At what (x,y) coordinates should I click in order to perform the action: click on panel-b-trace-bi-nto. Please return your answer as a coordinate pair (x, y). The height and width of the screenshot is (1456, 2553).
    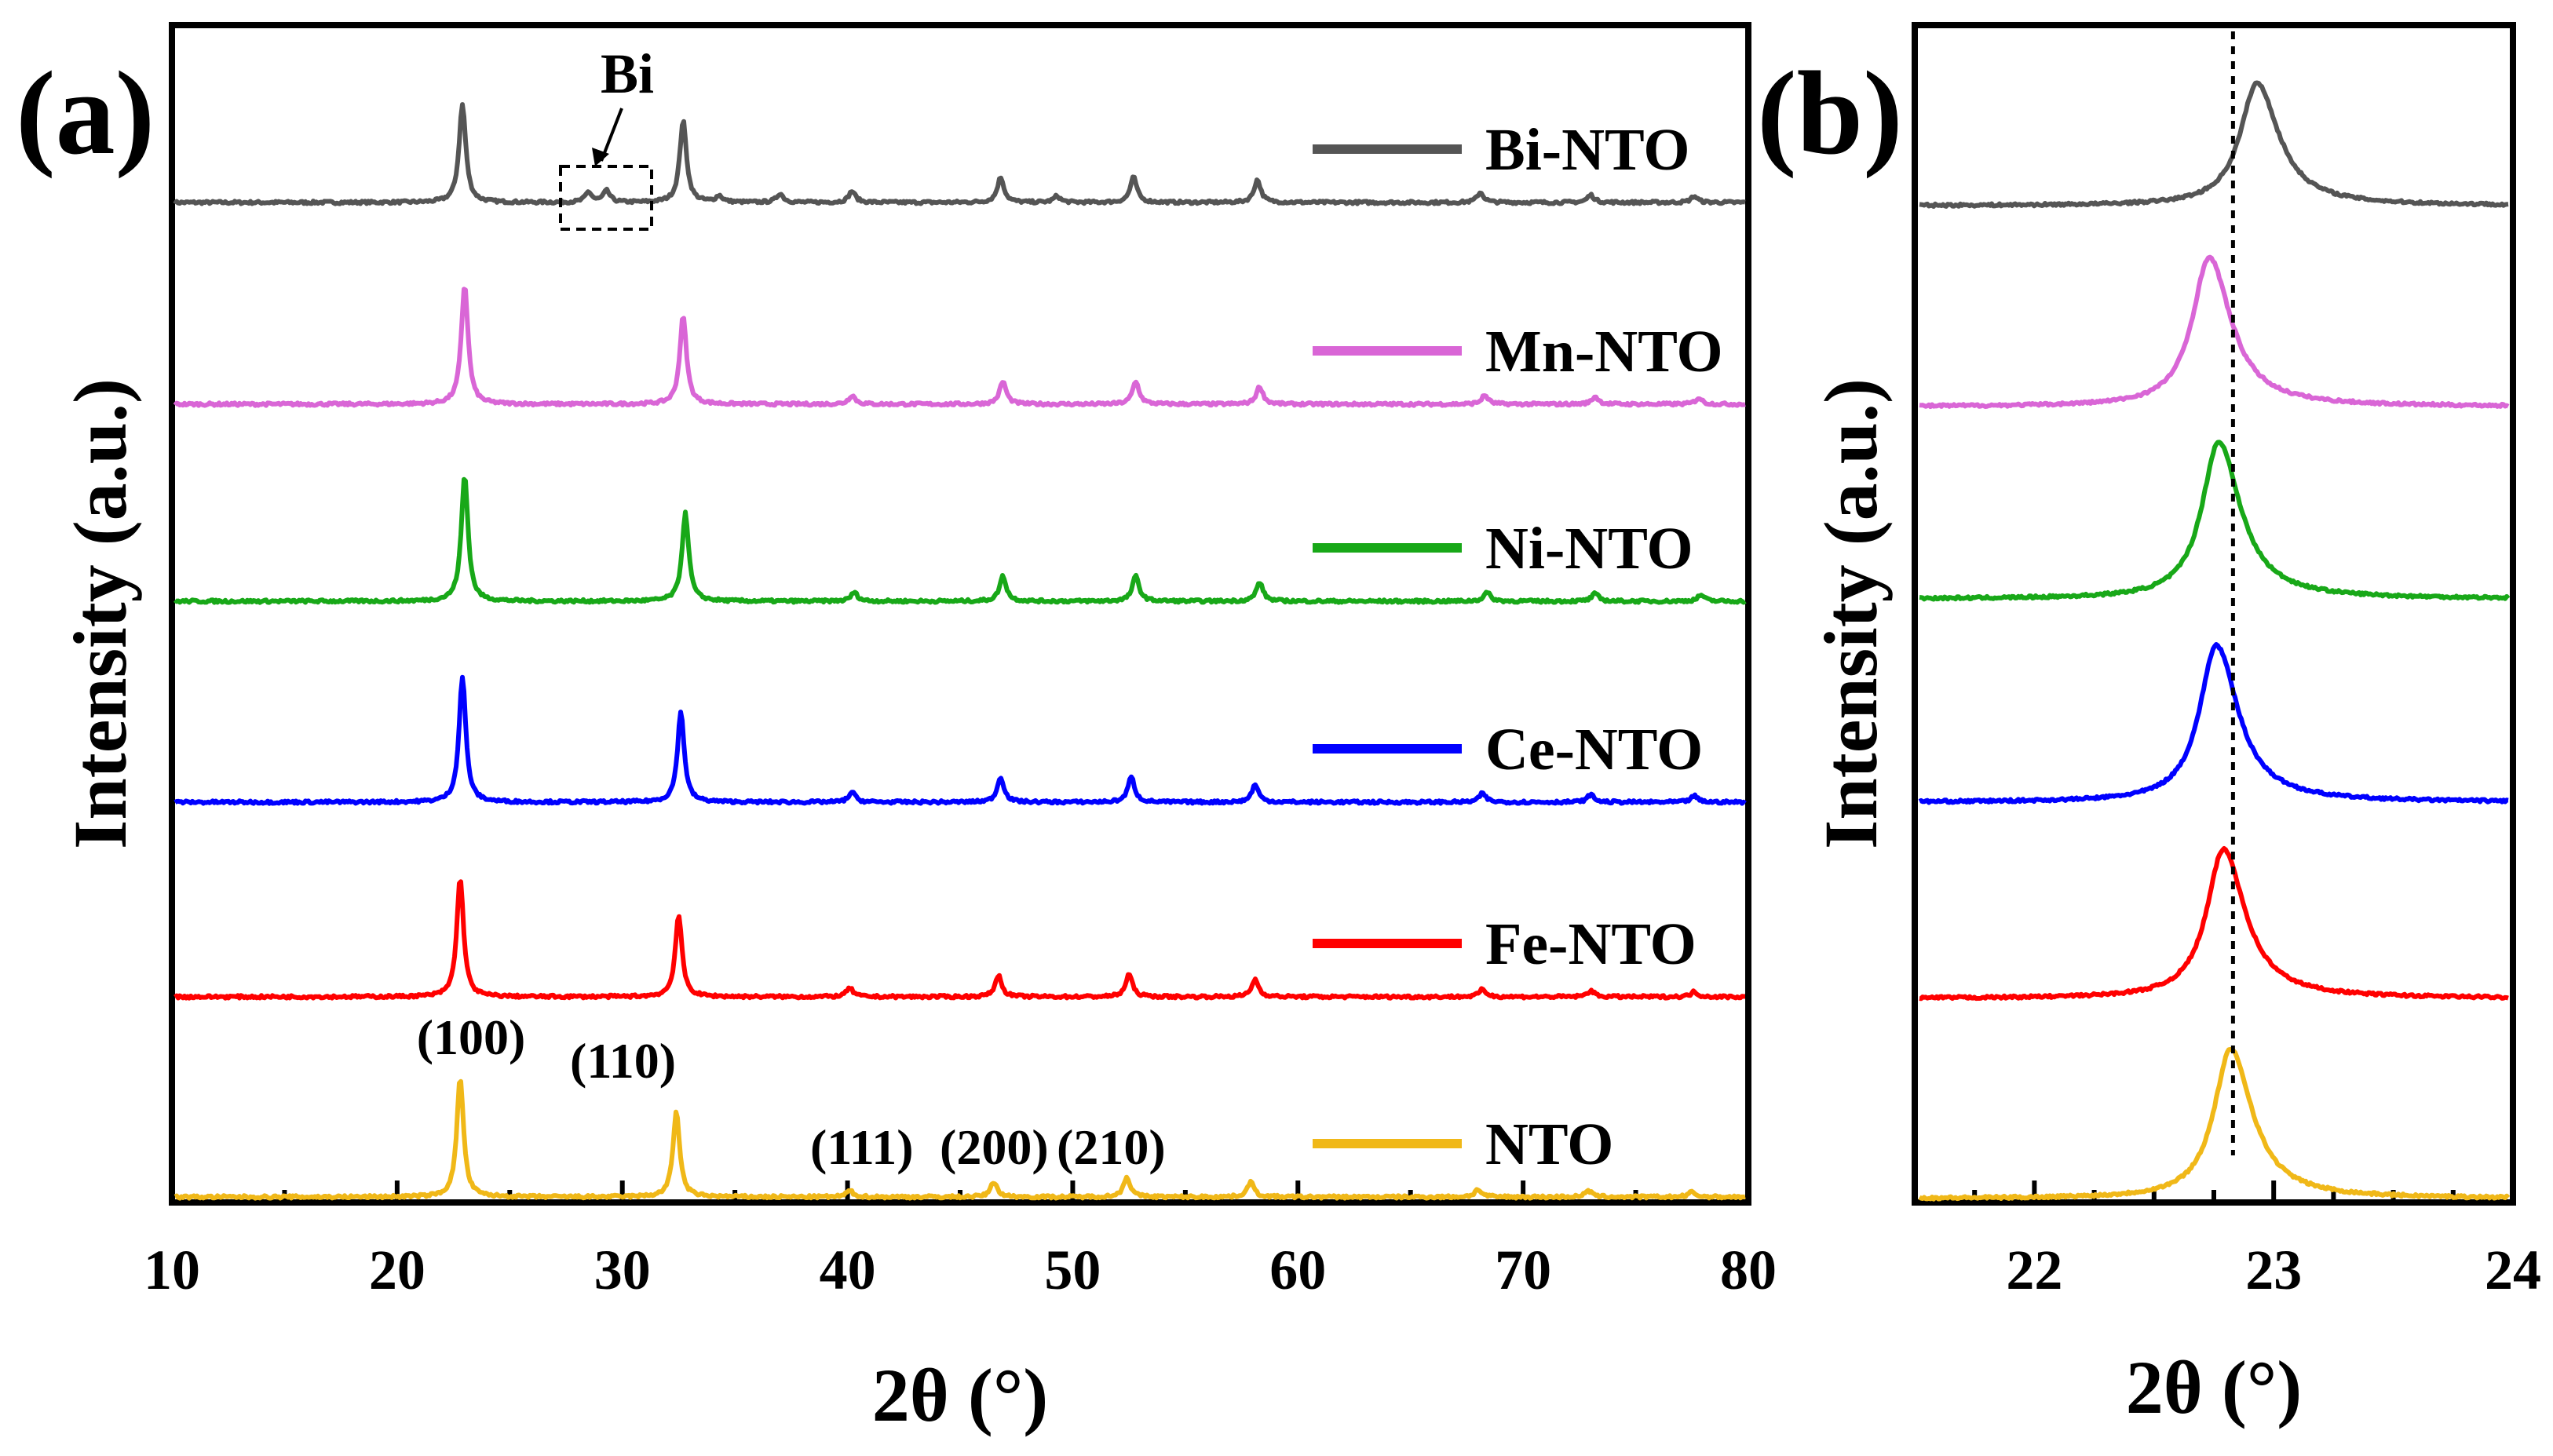
    Looking at the image, I should click on (2214, 144).